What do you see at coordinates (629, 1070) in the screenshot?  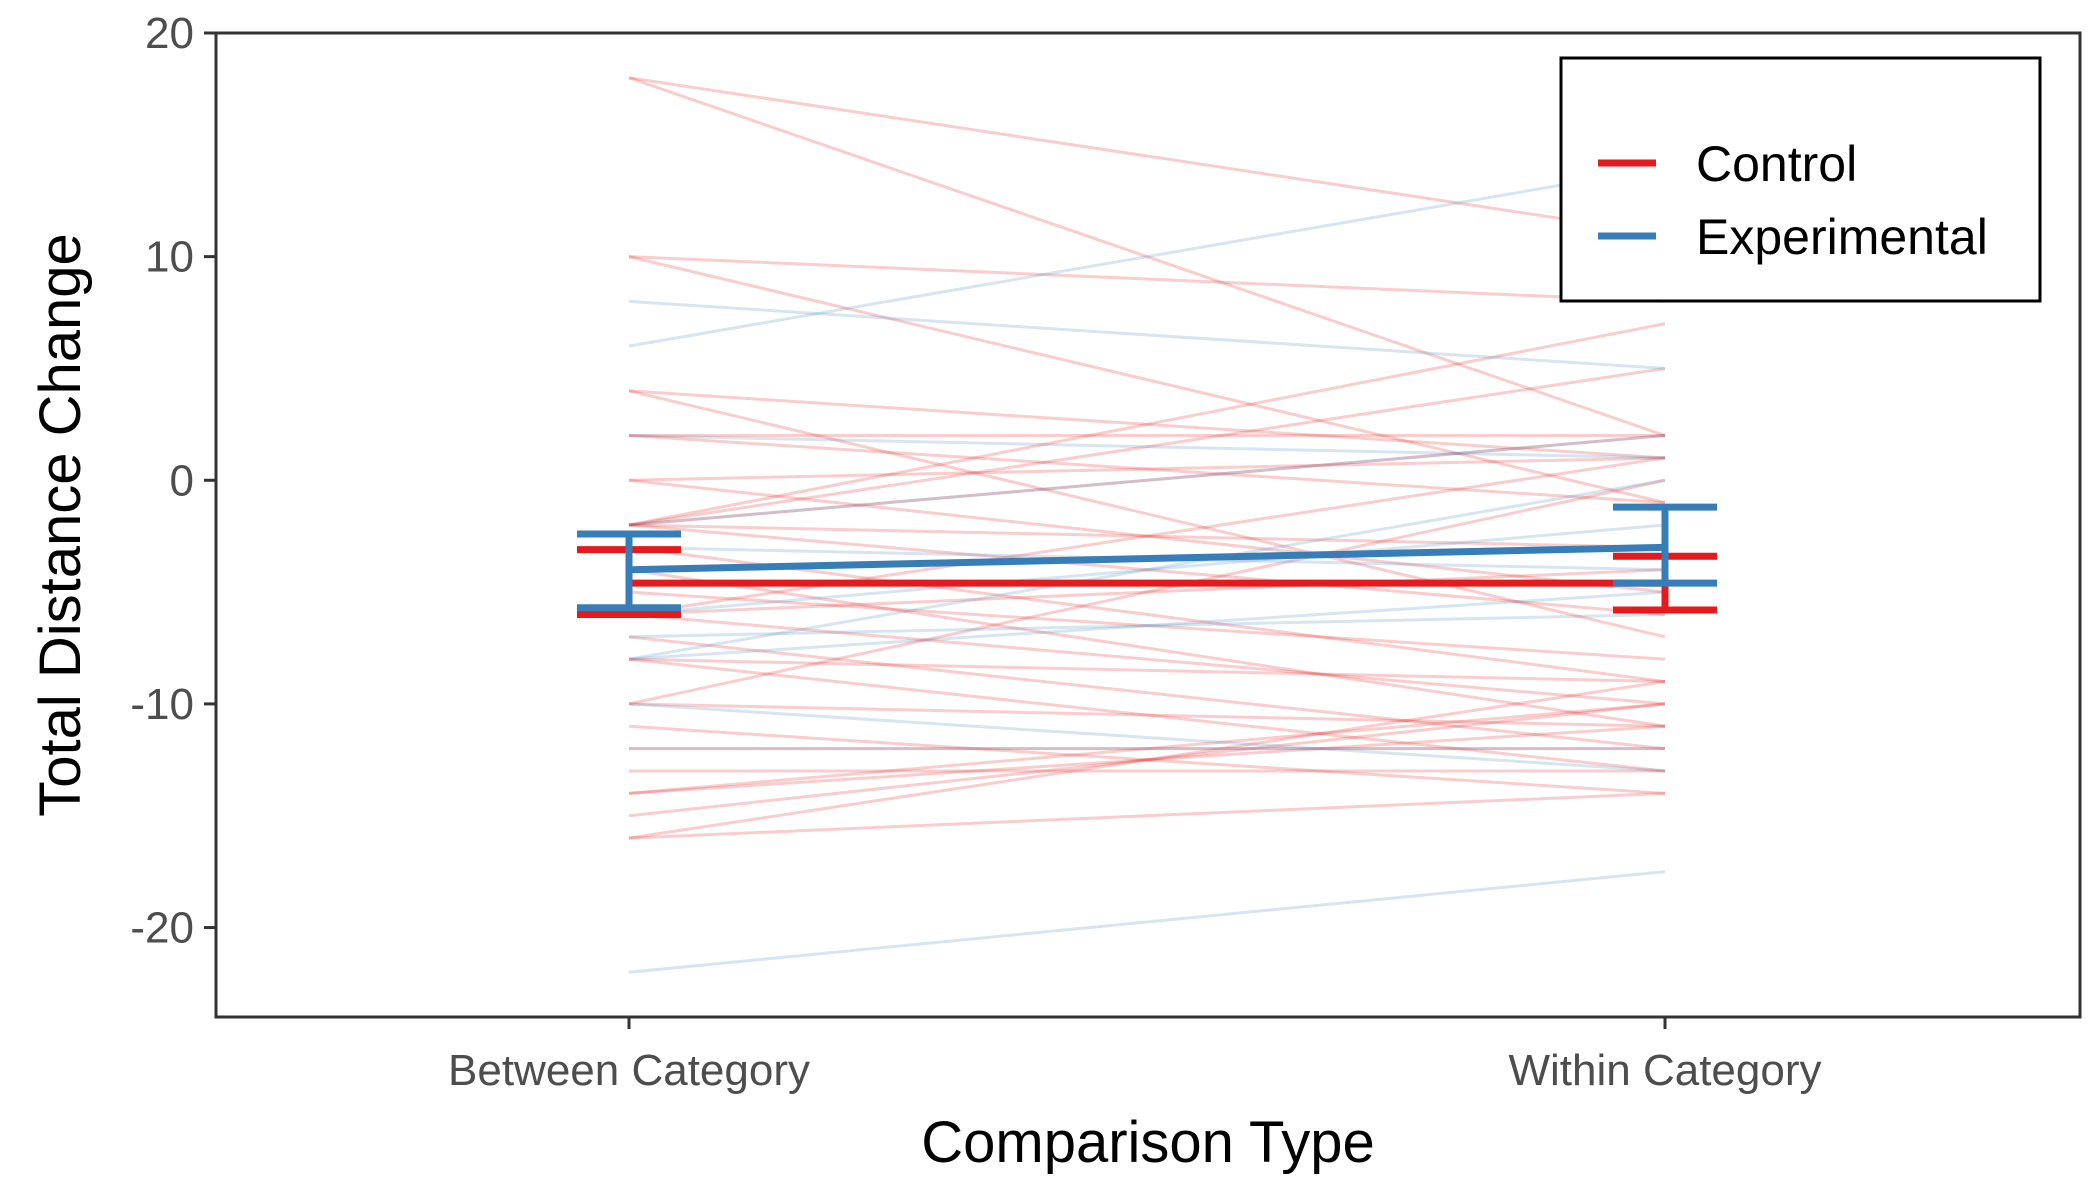 I see `x-tick-label-0: Between Category` at bounding box center [629, 1070].